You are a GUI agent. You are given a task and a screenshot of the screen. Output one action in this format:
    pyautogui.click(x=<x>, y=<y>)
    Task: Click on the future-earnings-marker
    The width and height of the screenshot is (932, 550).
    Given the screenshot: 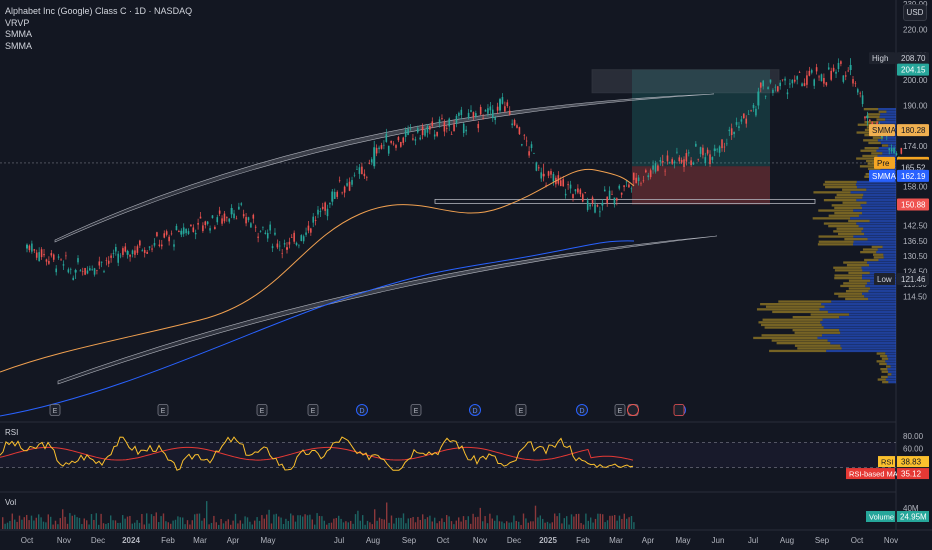 What is the action you would take?
    pyautogui.click(x=679, y=410)
    